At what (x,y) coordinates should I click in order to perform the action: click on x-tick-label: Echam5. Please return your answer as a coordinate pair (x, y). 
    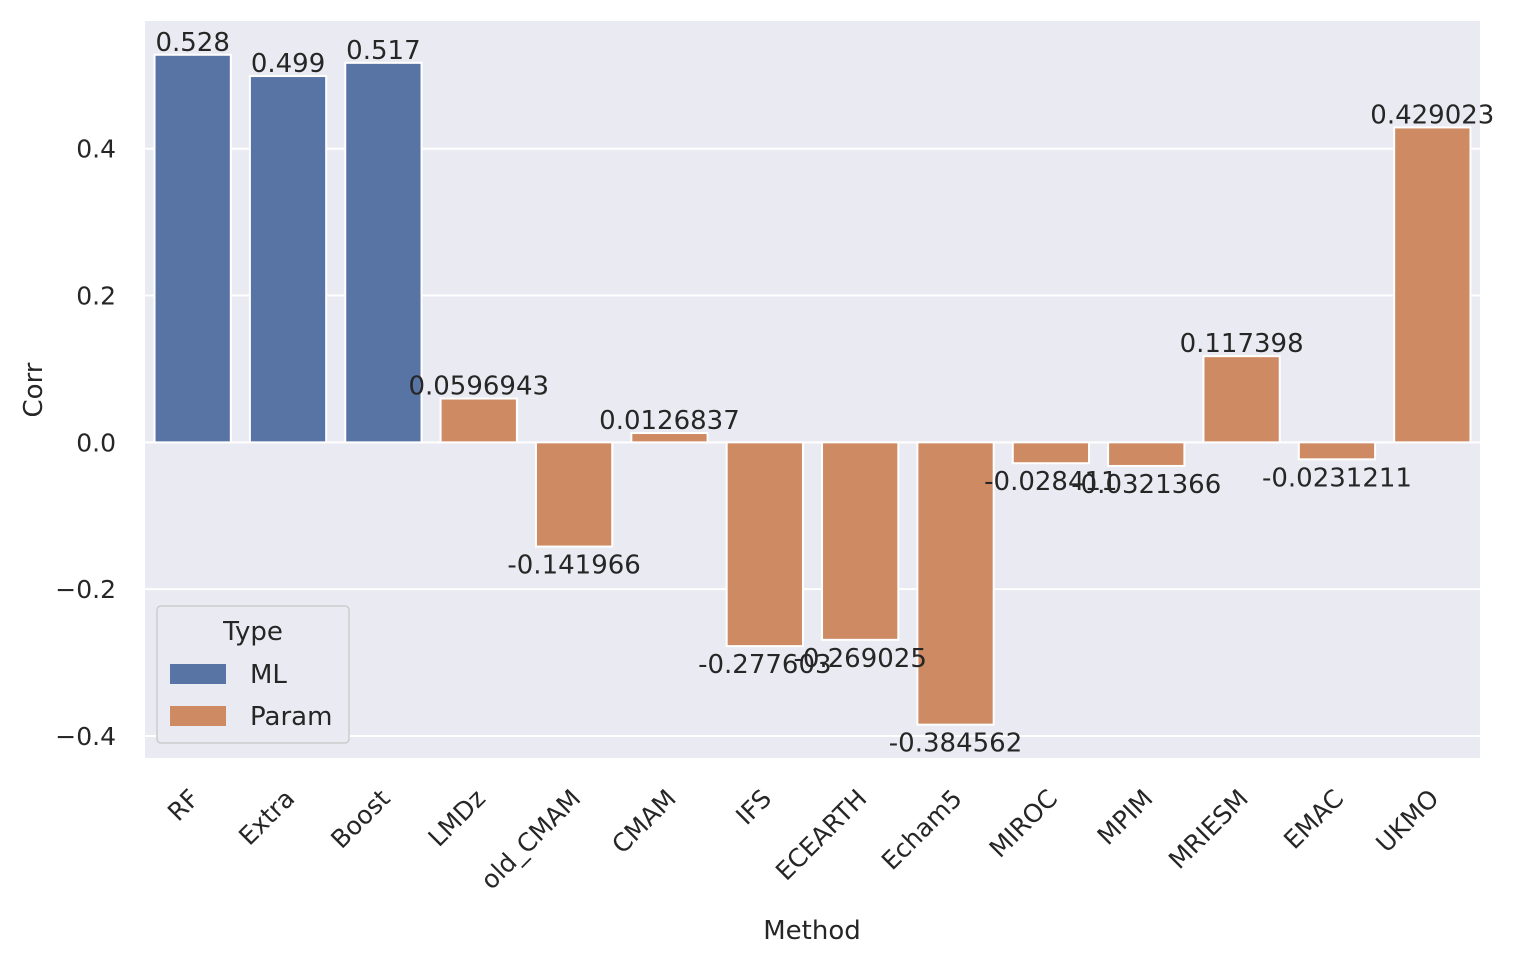
    Looking at the image, I should click on (922, 830).